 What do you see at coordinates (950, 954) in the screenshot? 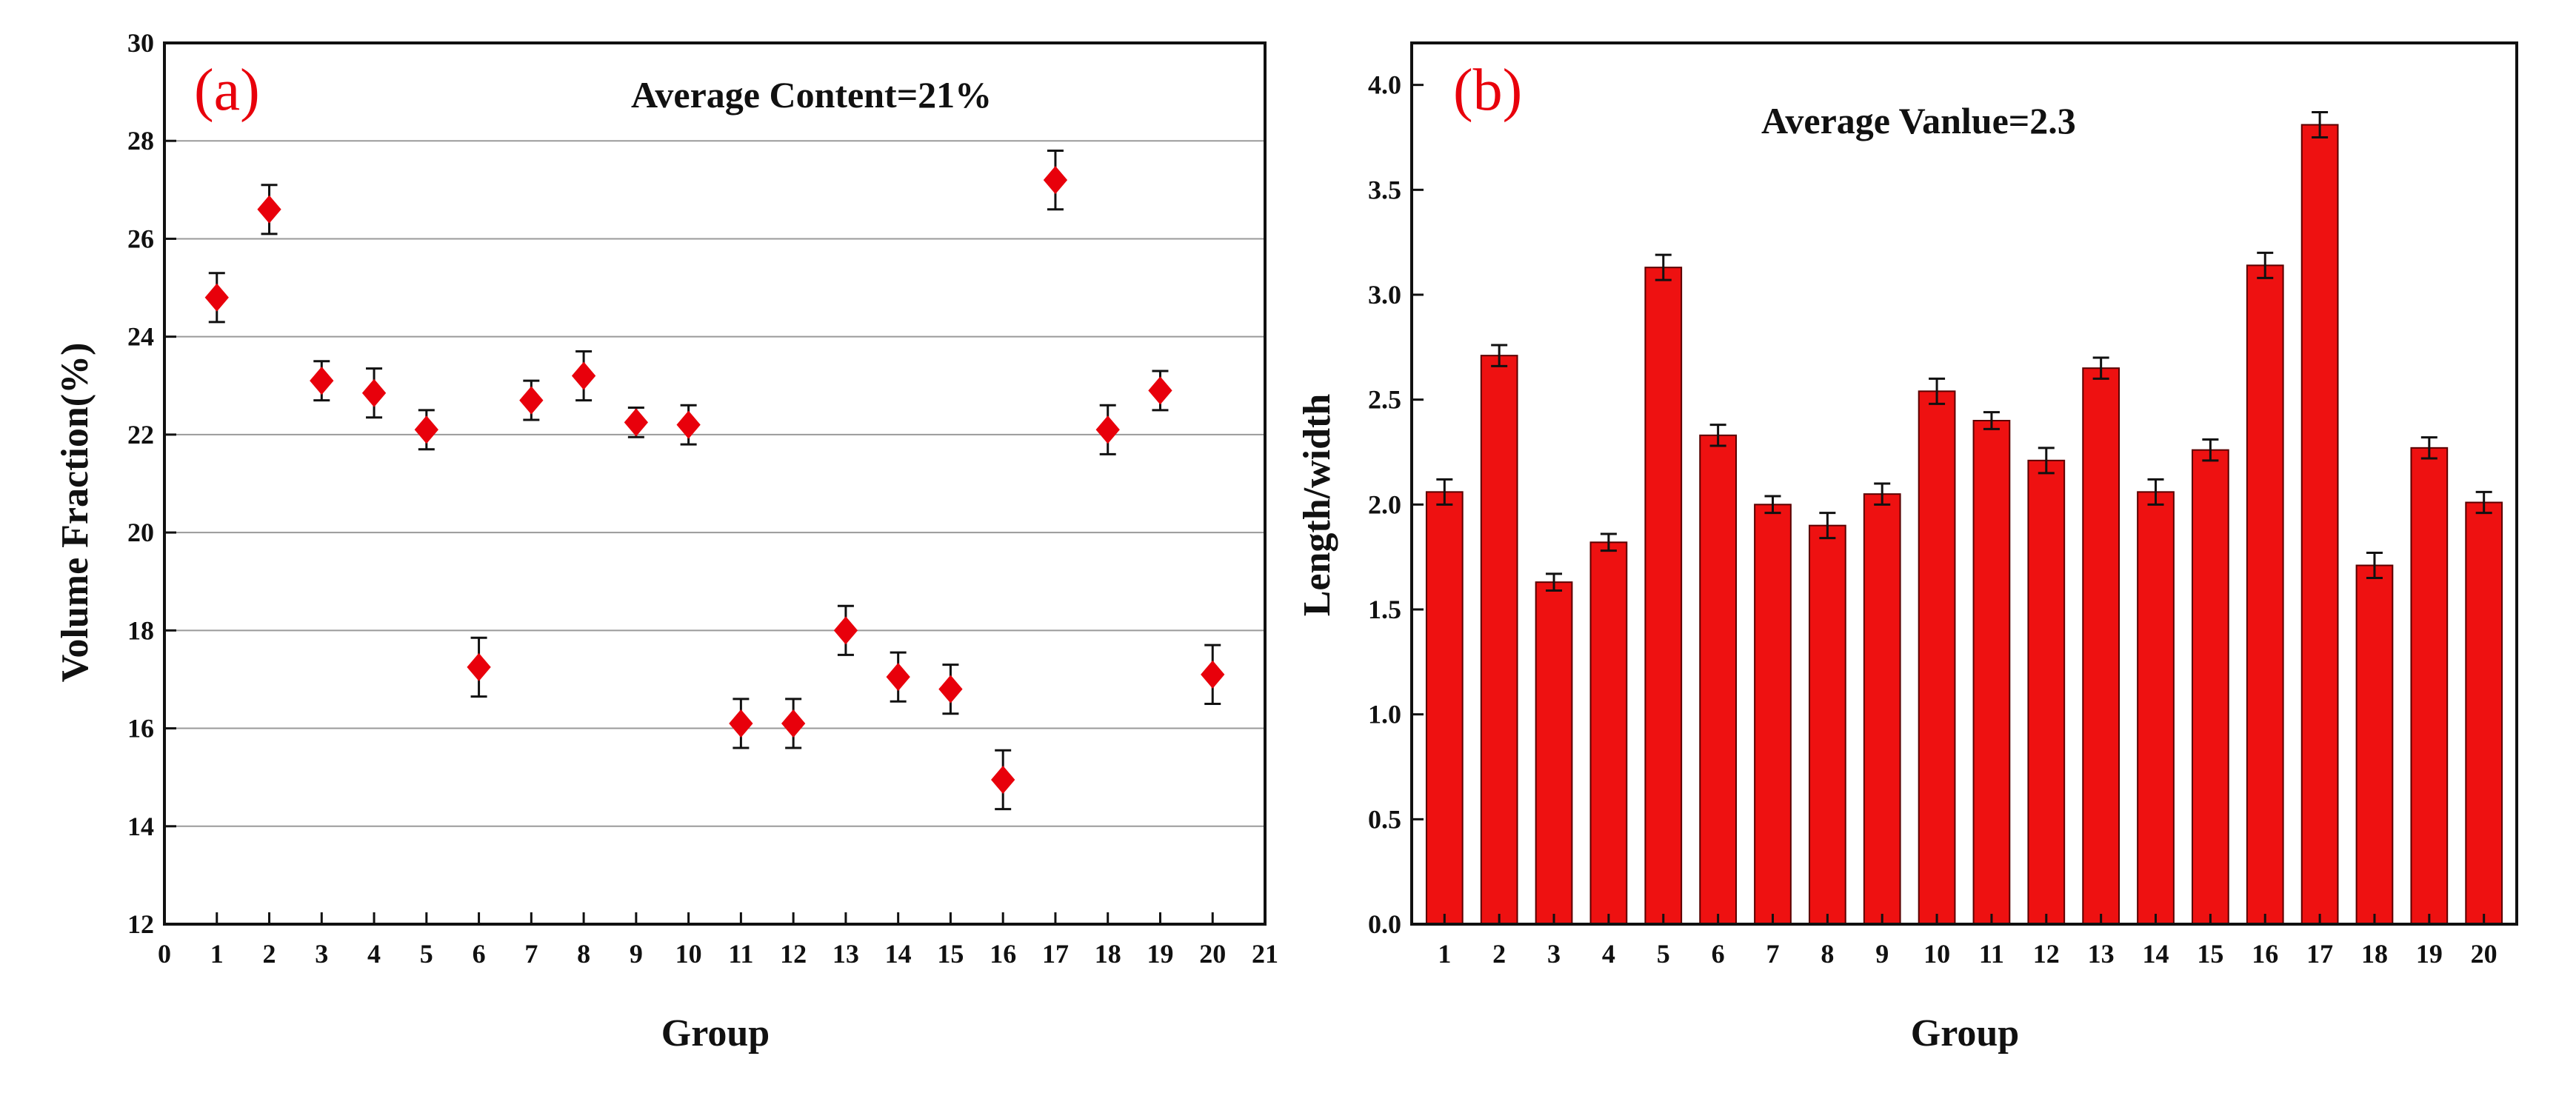
I see `panel-a-x-tick-label: 15` at bounding box center [950, 954].